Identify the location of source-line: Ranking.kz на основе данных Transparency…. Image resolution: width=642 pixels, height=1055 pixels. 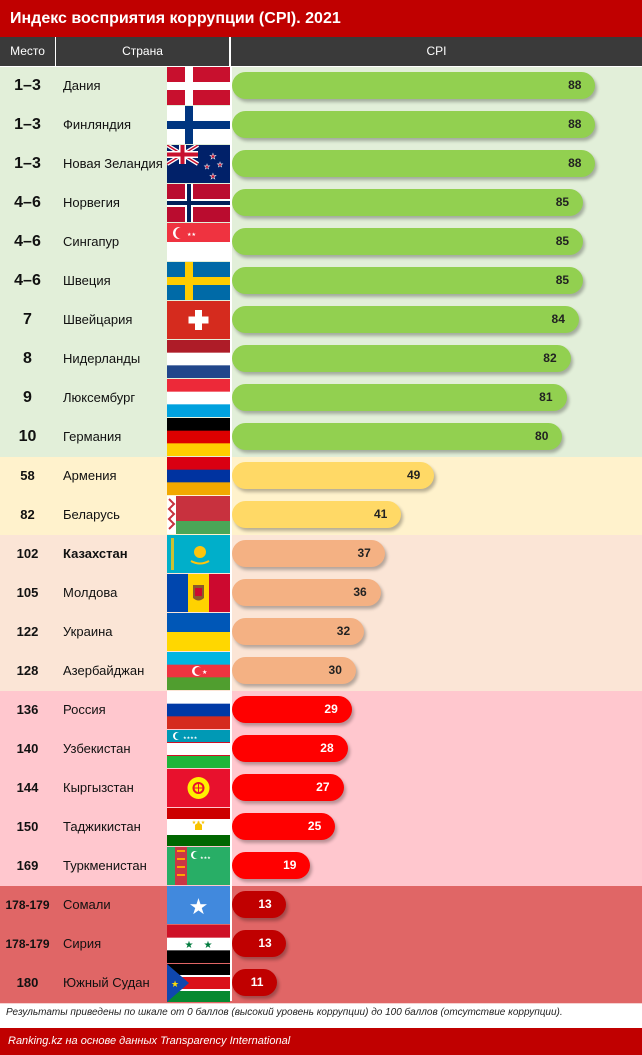
(321, 1041).